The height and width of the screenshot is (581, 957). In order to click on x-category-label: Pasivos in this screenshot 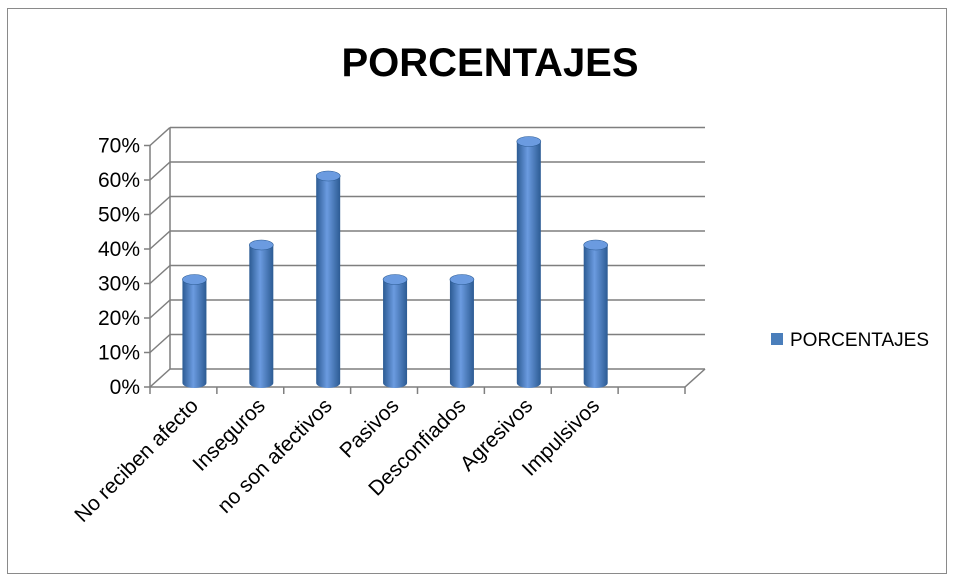, I will do `click(369, 428)`.